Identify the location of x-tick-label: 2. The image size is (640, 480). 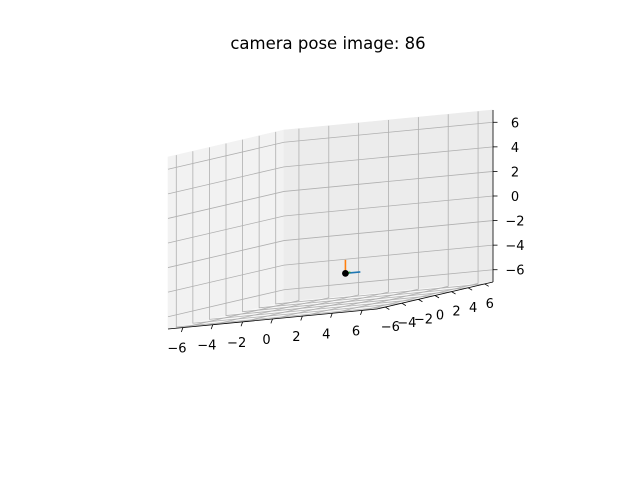
(296, 337).